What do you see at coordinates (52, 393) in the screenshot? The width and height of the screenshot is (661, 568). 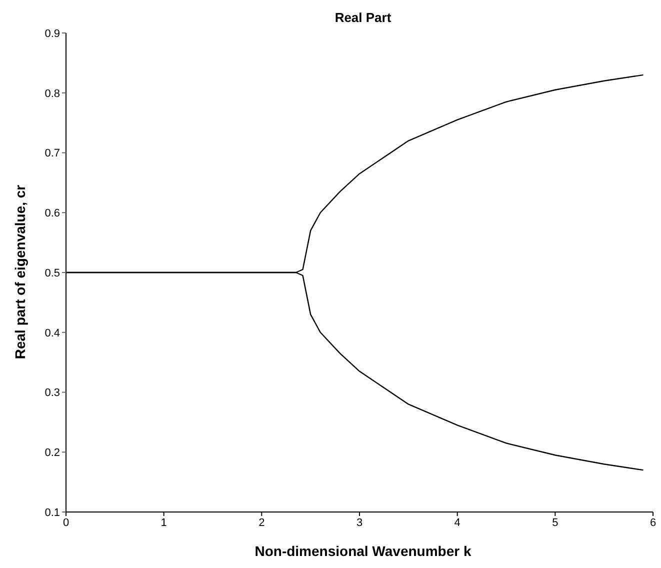 I see `y-tick-label: 0.3` at bounding box center [52, 393].